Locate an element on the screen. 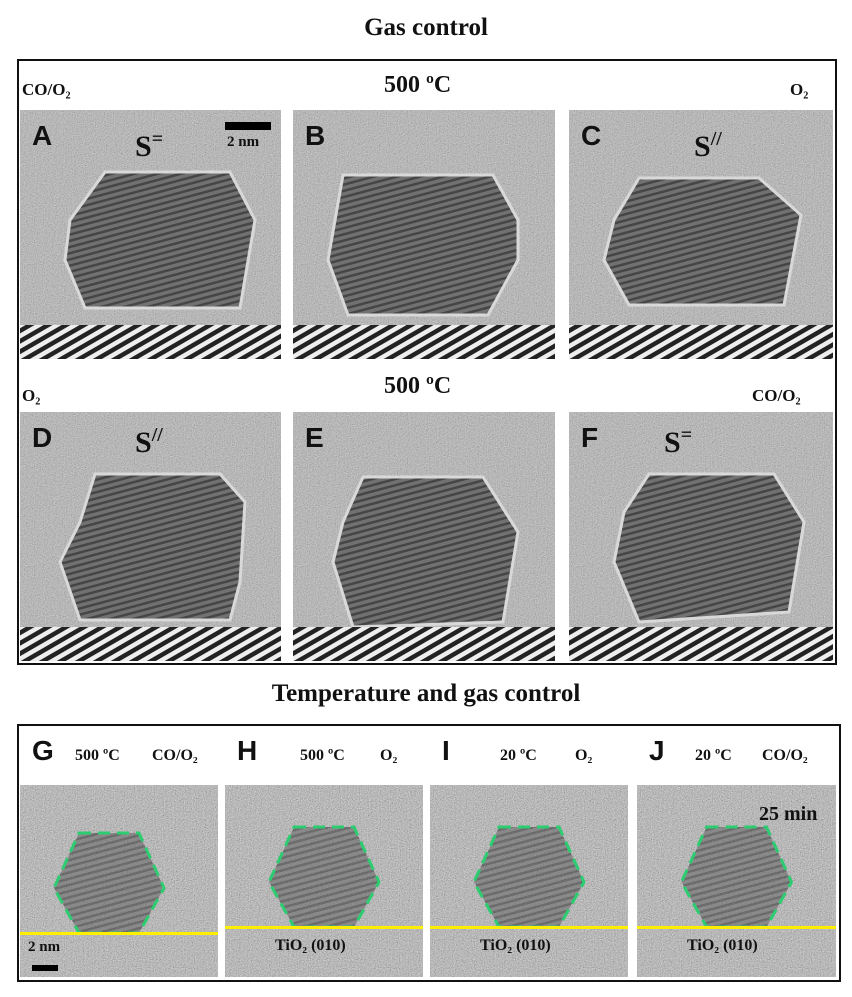 Image resolution: width=852 pixels, height=997 pixels. row2-right-gas: CO/O₂ is located at coordinates (776, 395).